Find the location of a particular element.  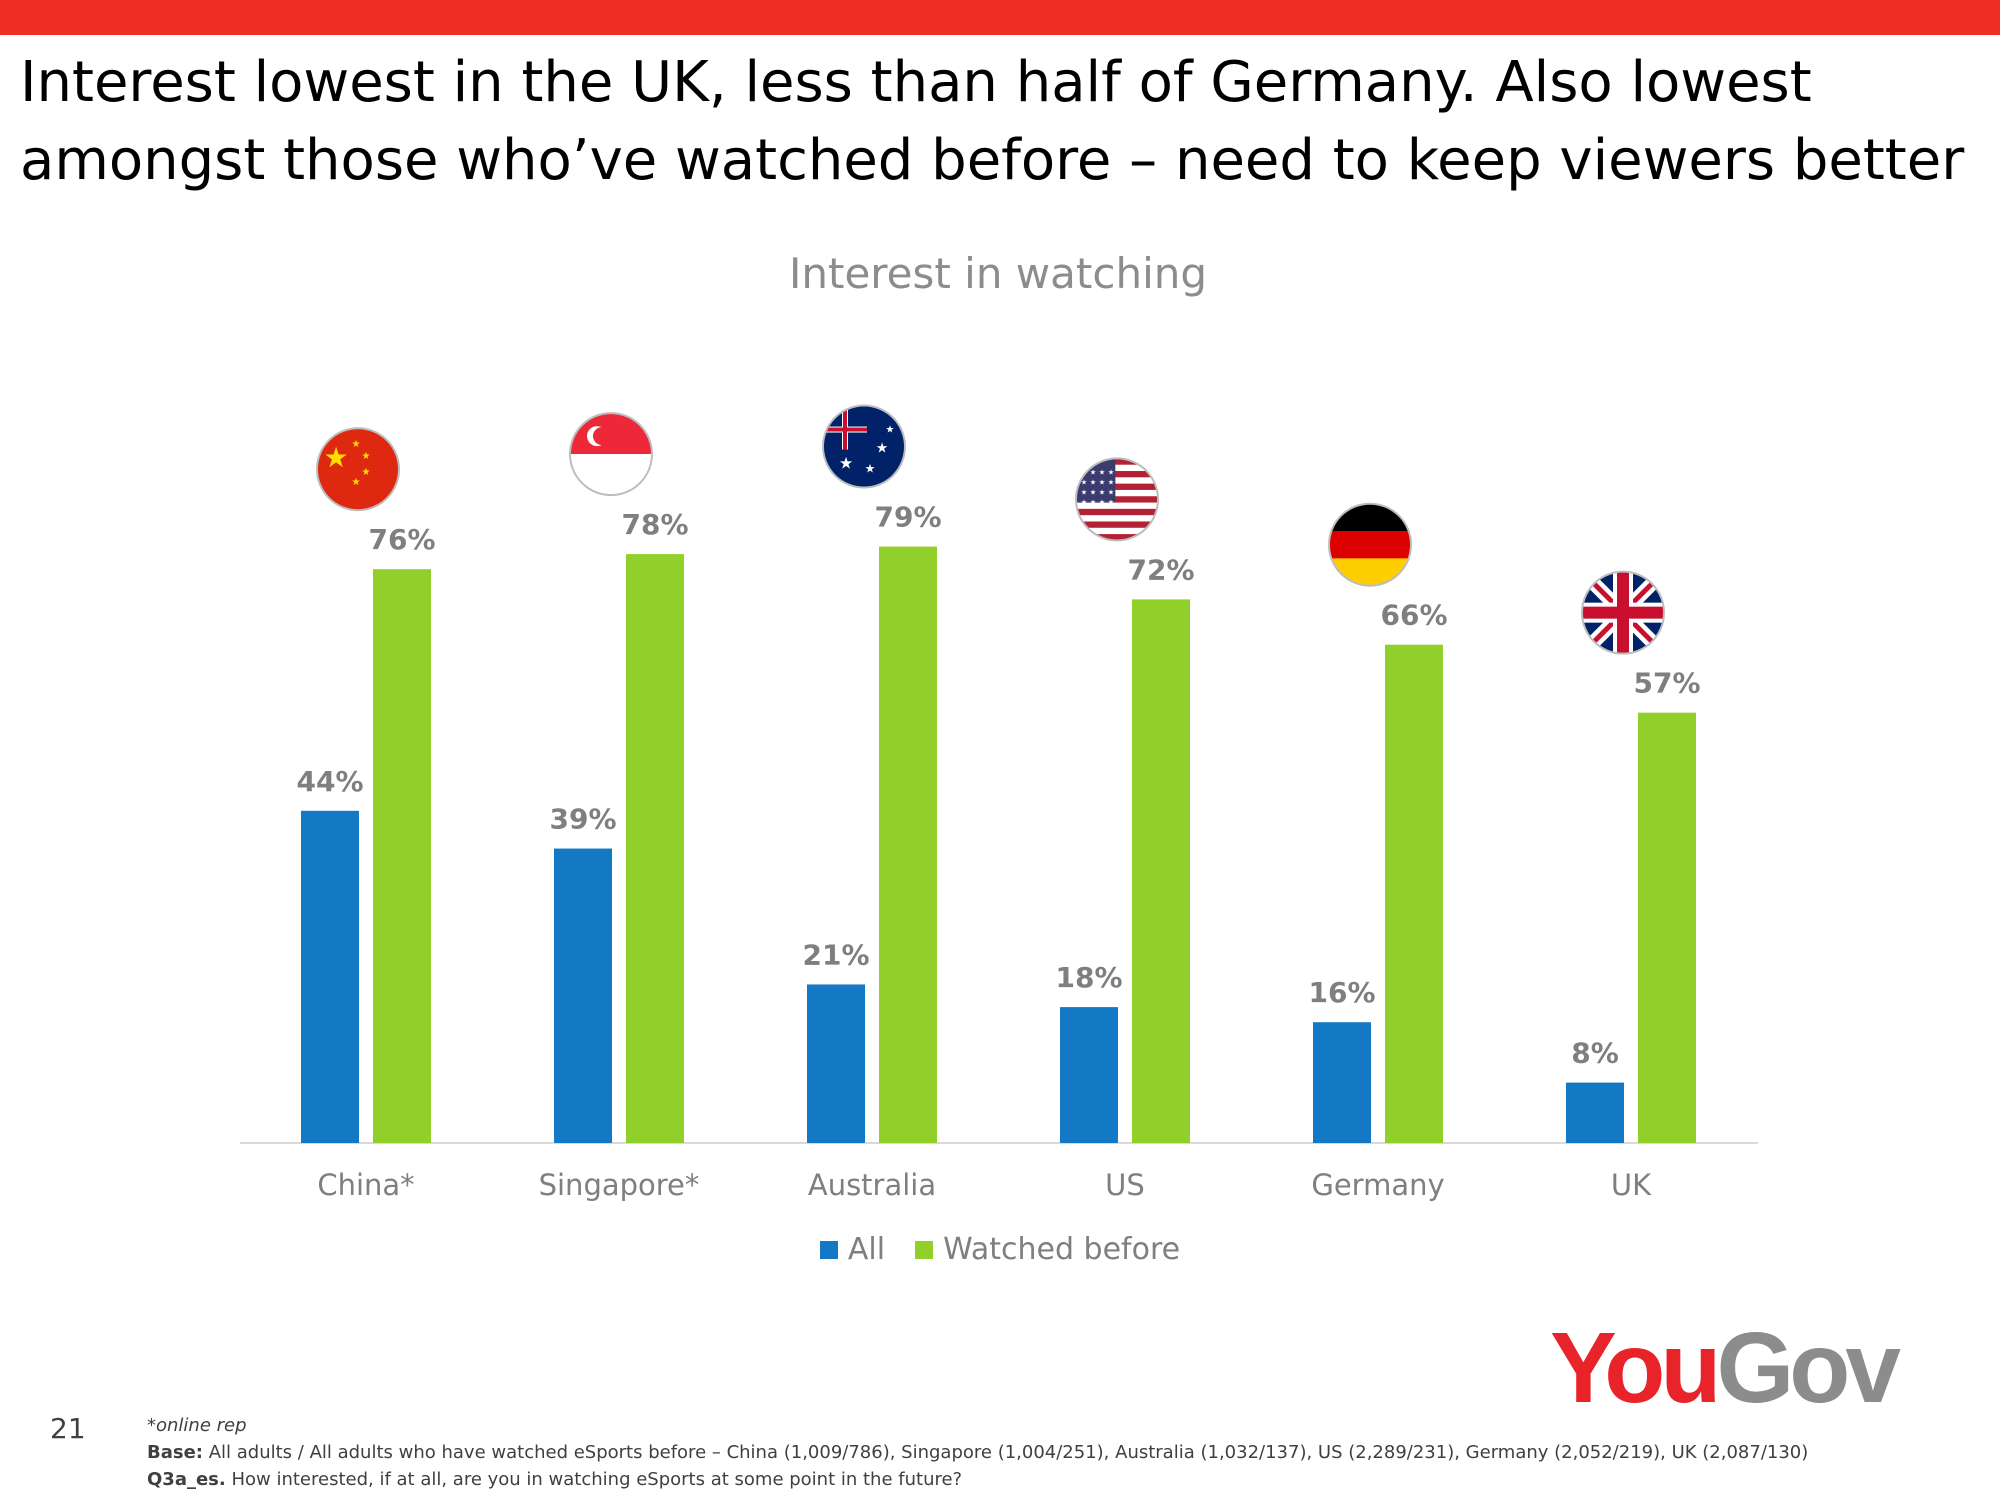

bar-all-china is located at coordinates (330, 976).